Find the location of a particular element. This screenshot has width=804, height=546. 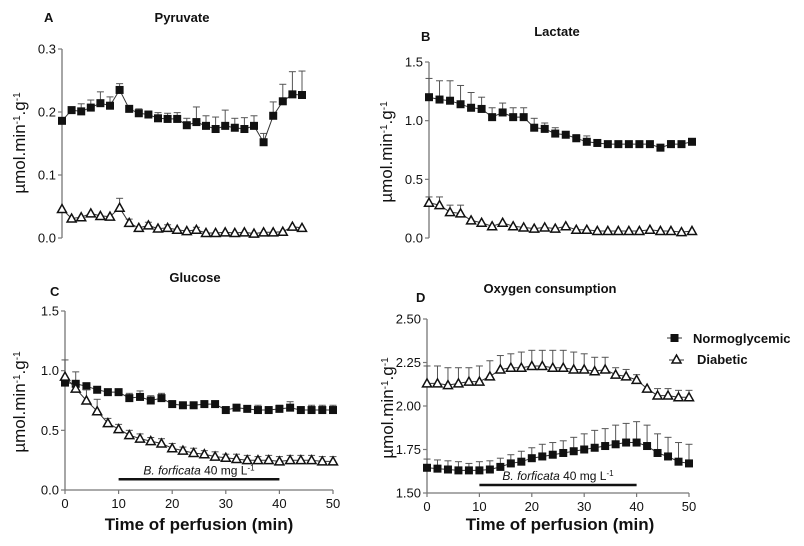

treatment-dose: 40 mg L is located at coordinates (583, 476).